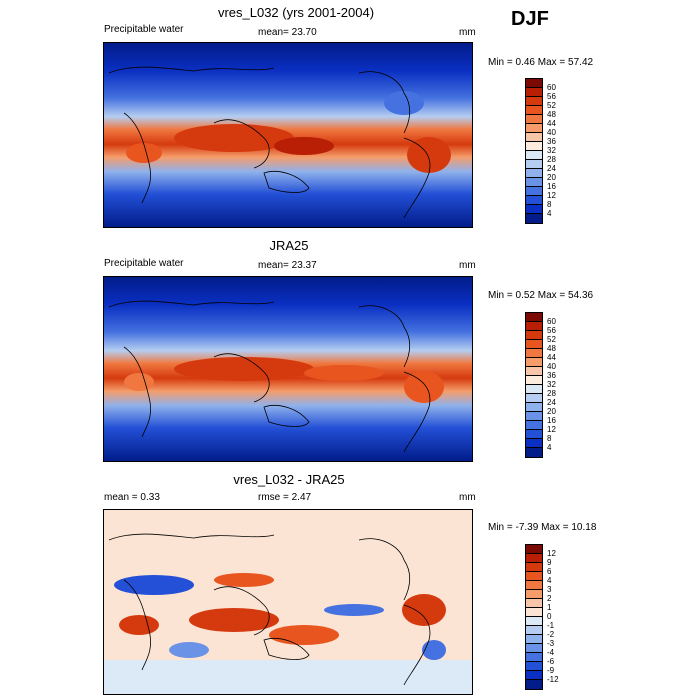 The image size is (700, 700). Describe the element at coordinates (269, 376) in the screenshot. I see `panel-2-coastlines` at that location.